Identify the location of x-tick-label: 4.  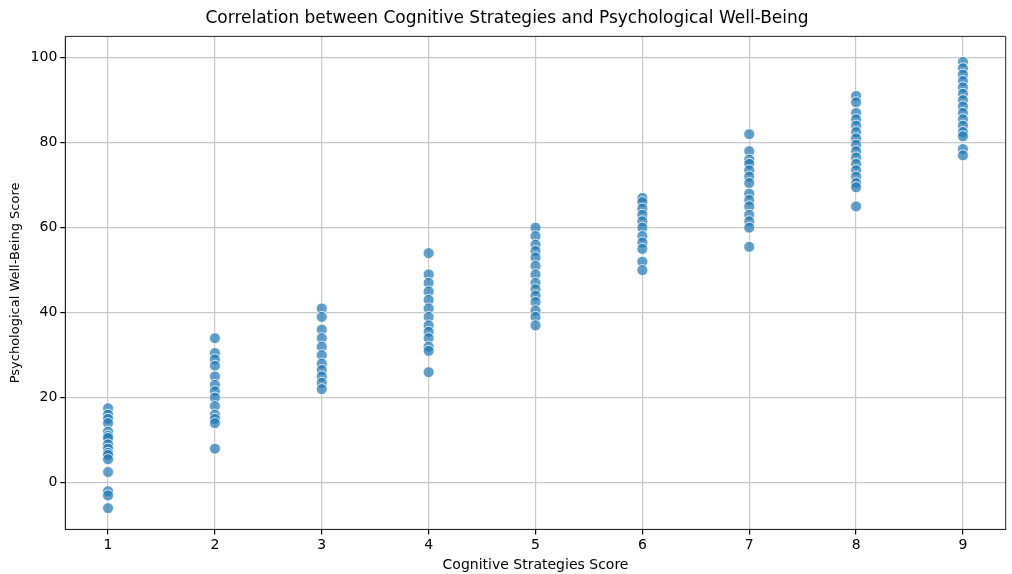
(429, 544).